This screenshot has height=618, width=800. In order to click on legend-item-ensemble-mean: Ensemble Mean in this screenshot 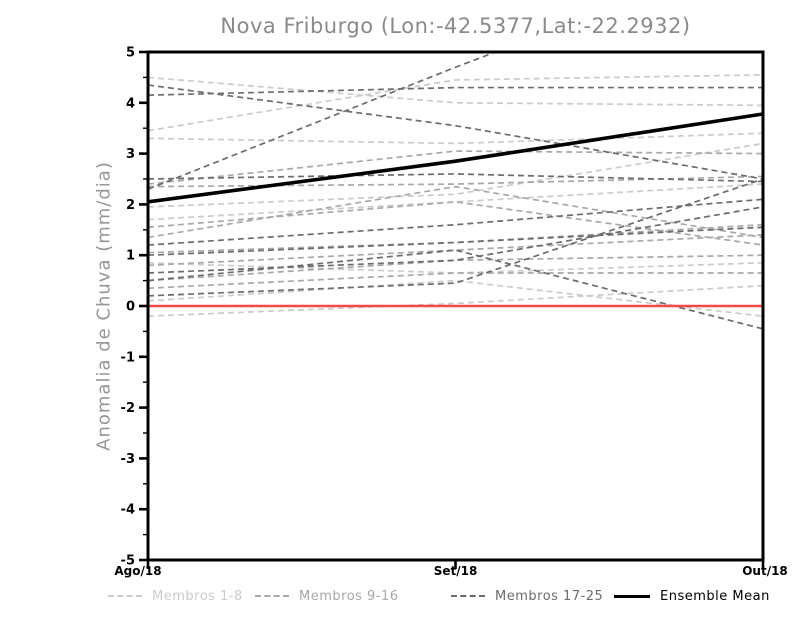, I will do `click(692, 596)`.